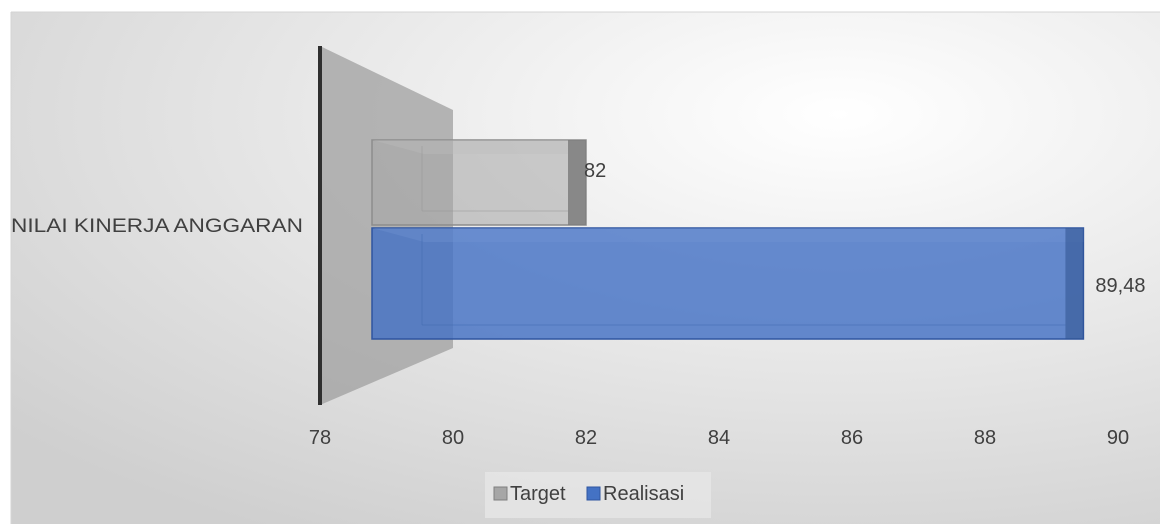 This screenshot has width=1160, height=529. I want to click on x-tick-label: 82, so click(586, 438).